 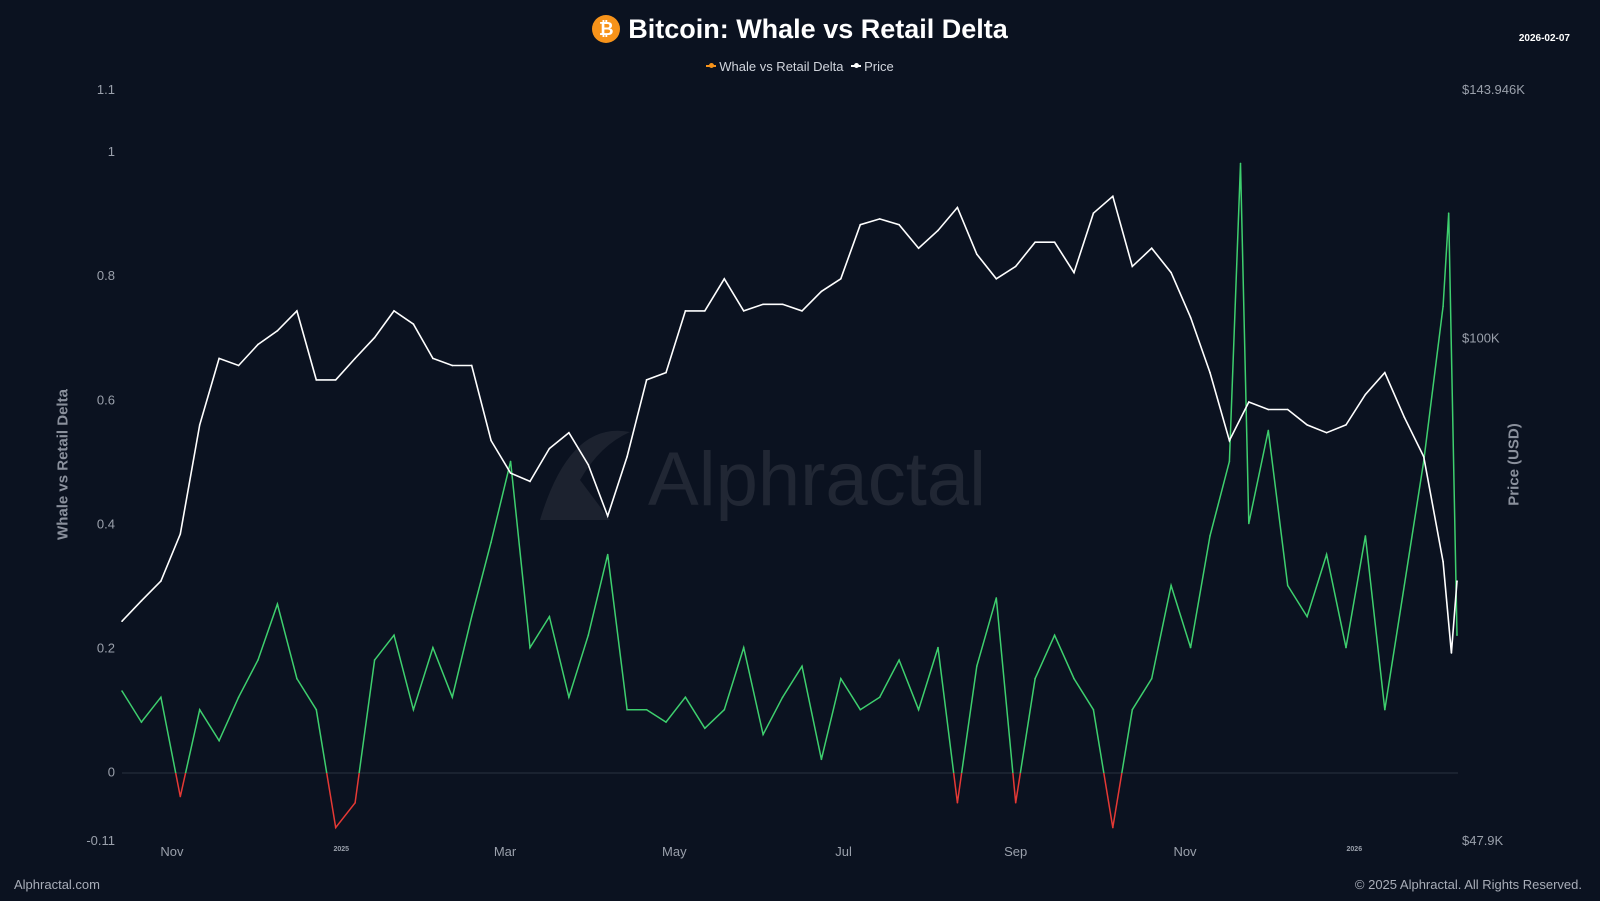 I want to click on y-left-tick-label: 0, so click(x=111, y=772).